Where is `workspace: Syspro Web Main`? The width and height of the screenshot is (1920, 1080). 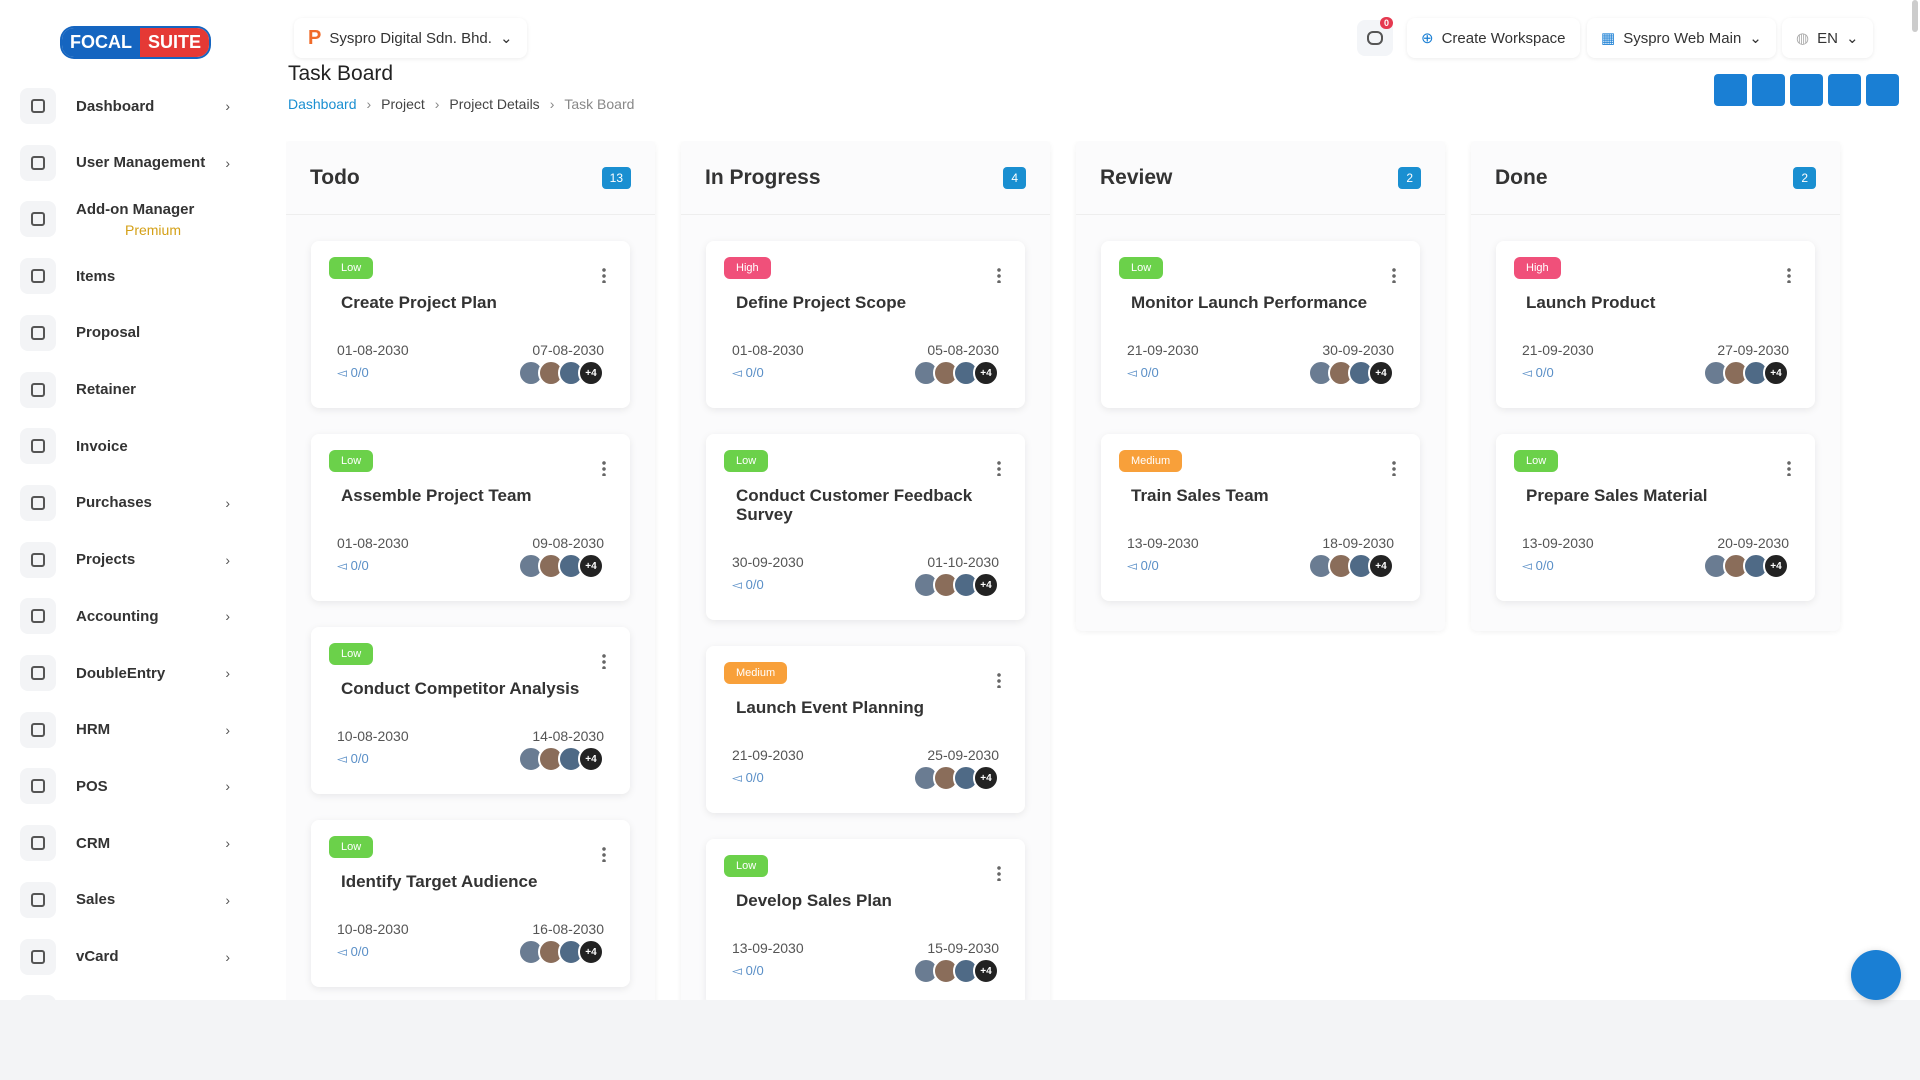
workspace: Syspro Web Main is located at coordinates (1682, 38).